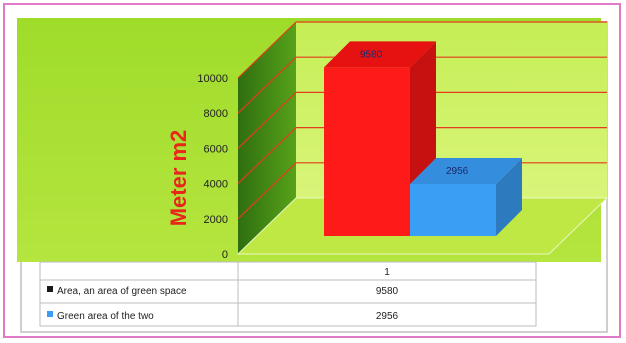  Describe the element at coordinates (387, 272) in the screenshot. I see `x-tick-label: 1` at that location.